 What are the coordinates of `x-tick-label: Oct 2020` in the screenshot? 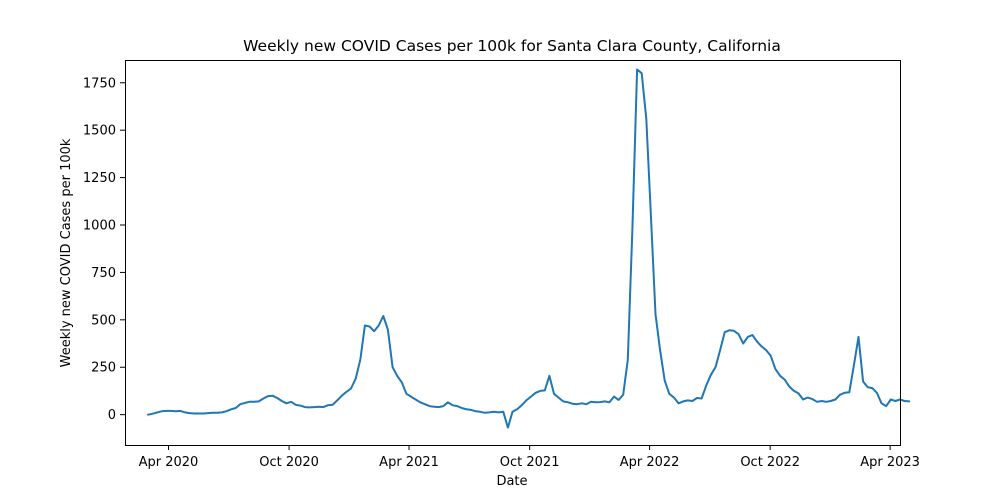 It's located at (289, 462).